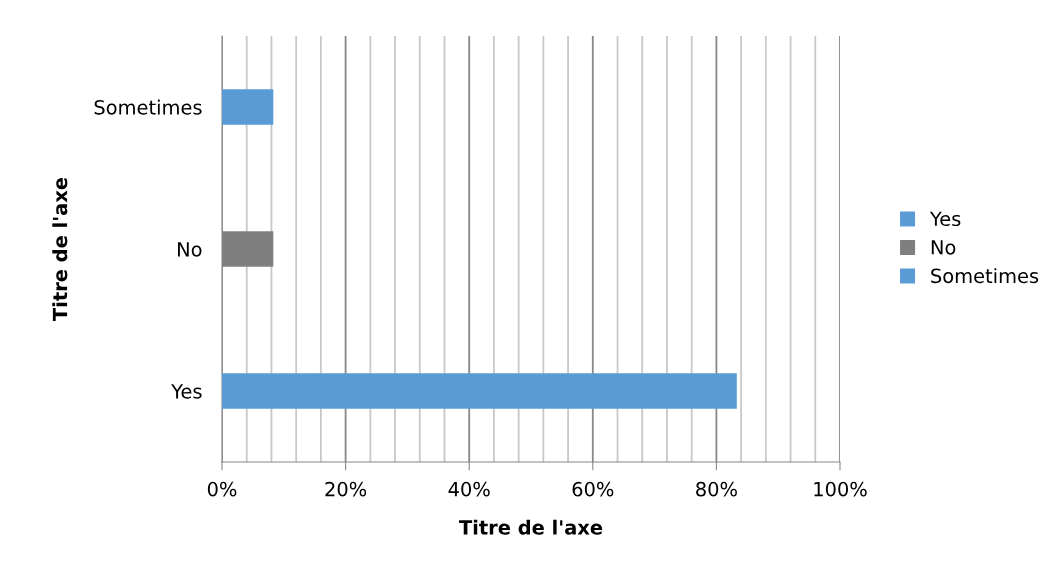  Describe the element at coordinates (148, 107) in the screenshot. I see `y-tick-label: Sometimes` at that location.